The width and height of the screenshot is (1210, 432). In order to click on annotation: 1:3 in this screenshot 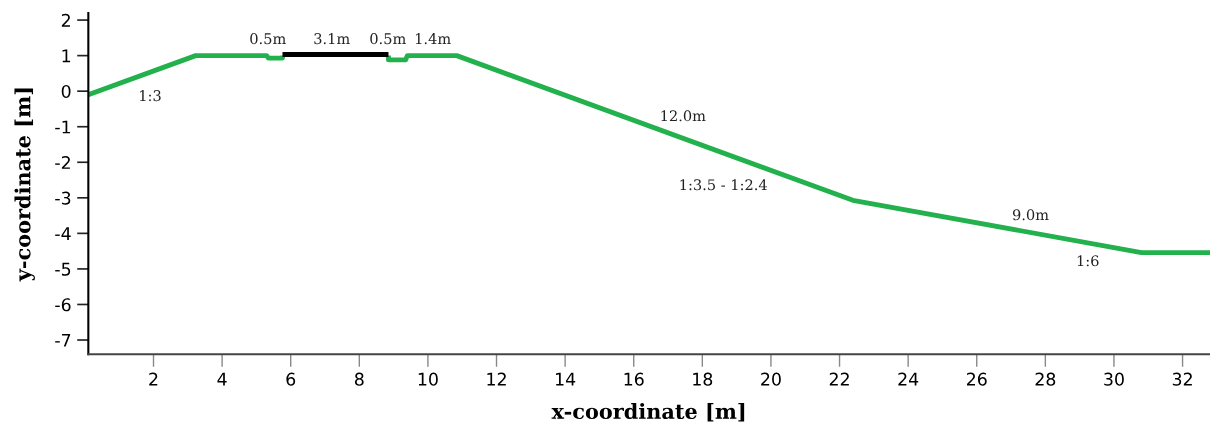, I will do `click(150, 96)`.